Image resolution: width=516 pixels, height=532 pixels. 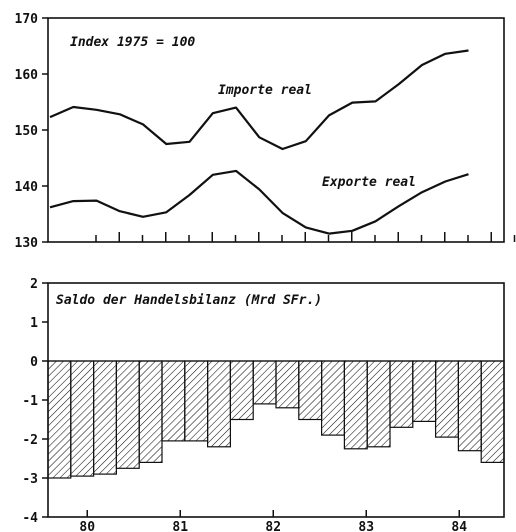 What do you see at coordinates (30, 479) in the screenshot?
I see `y-tick-label: -3` at bounding box center [30, 479].